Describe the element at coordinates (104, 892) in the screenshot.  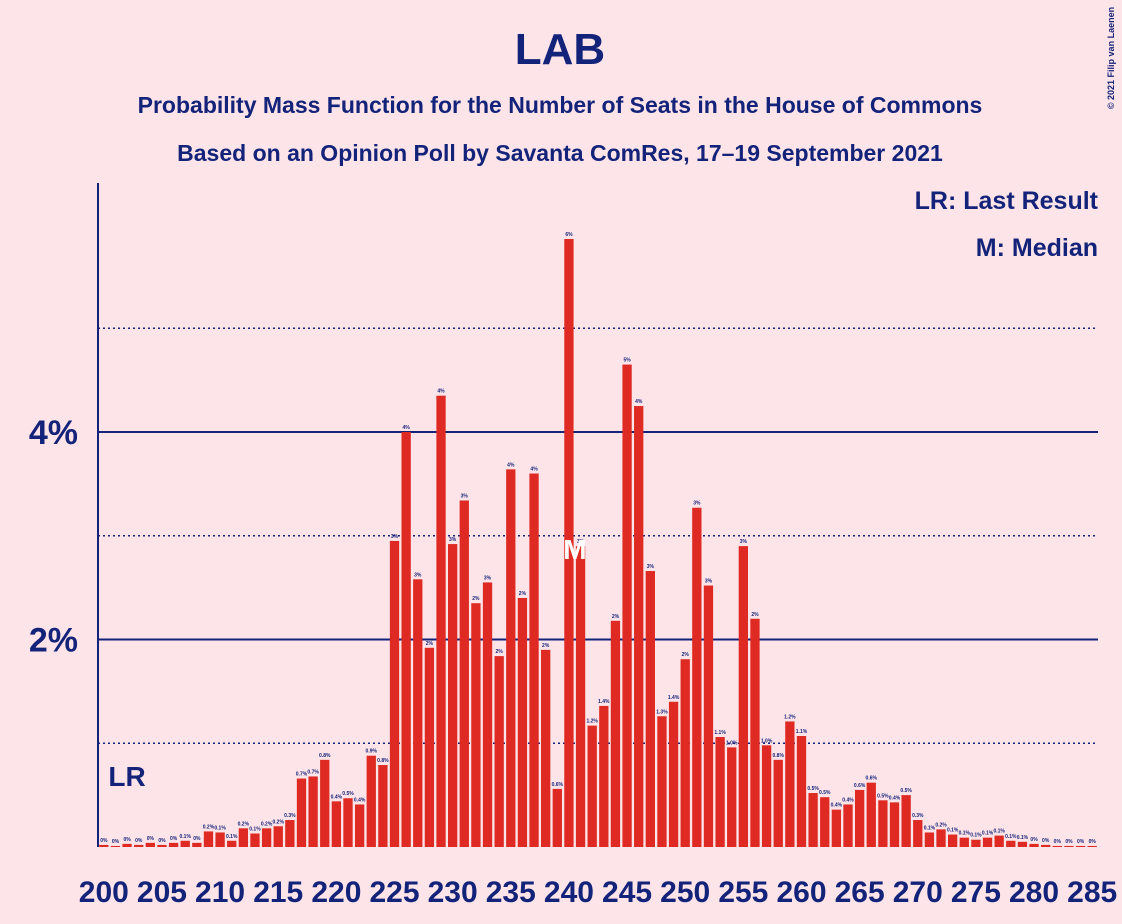
I see `x-tick-label: 200` at that location.